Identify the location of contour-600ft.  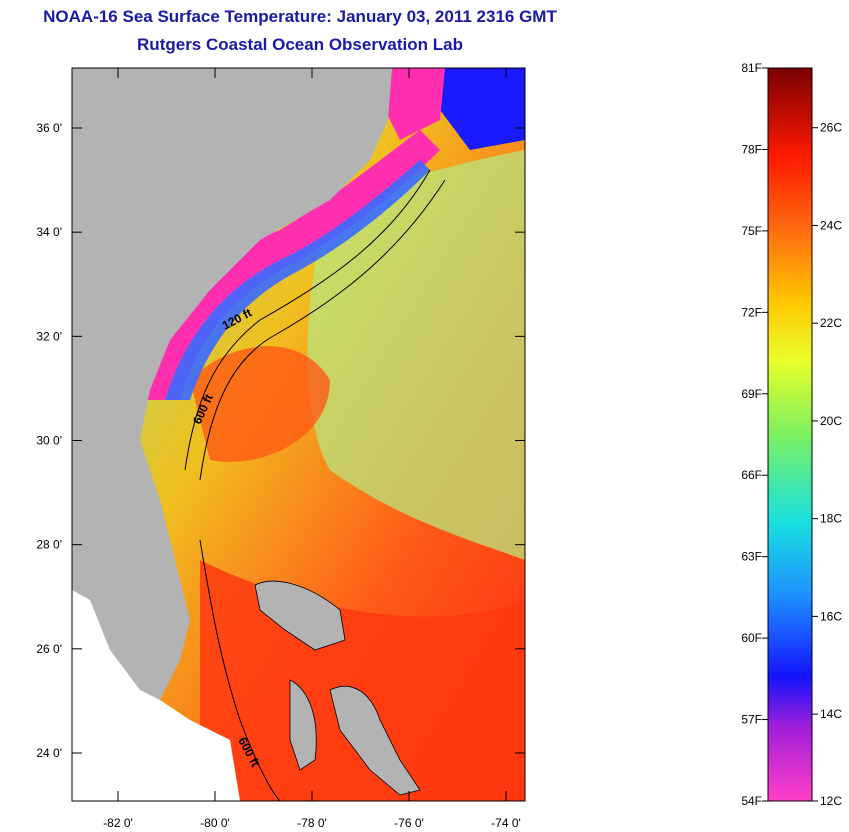
(322, 330).